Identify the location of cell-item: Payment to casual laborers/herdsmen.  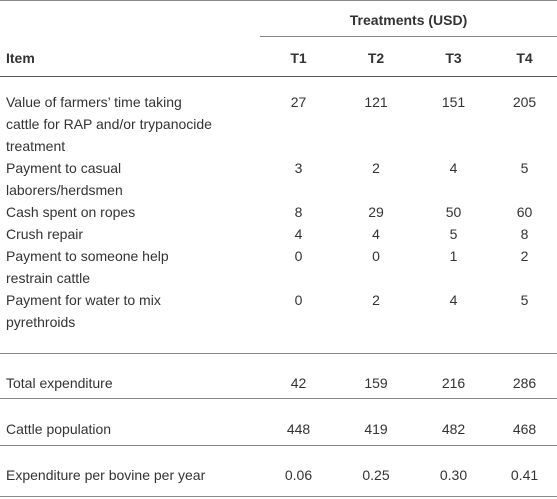
(64, 179).